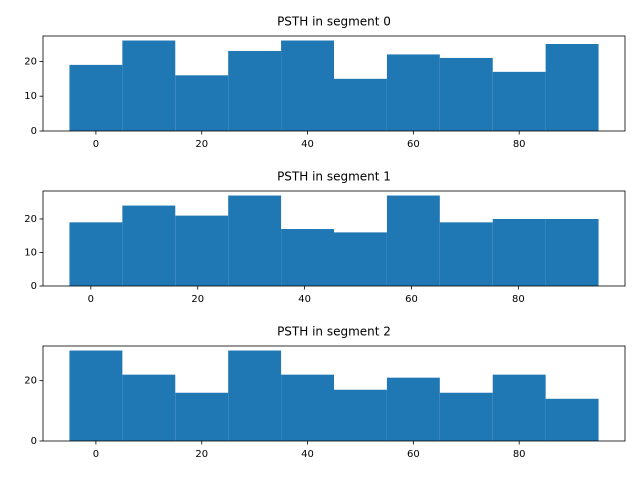  What do you see at coordinates (334, 22) in the screenshot?
I see `chart-title: PSTH in segment 0` at bounding box center [334, 22].